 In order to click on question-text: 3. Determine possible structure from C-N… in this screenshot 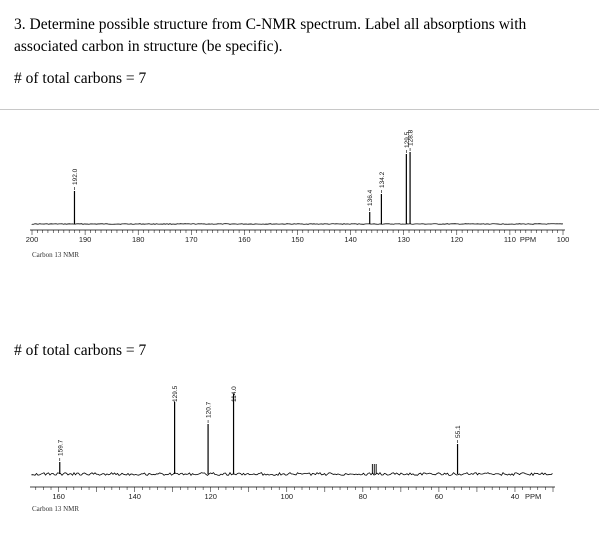, I will do `click(270, 35)`.